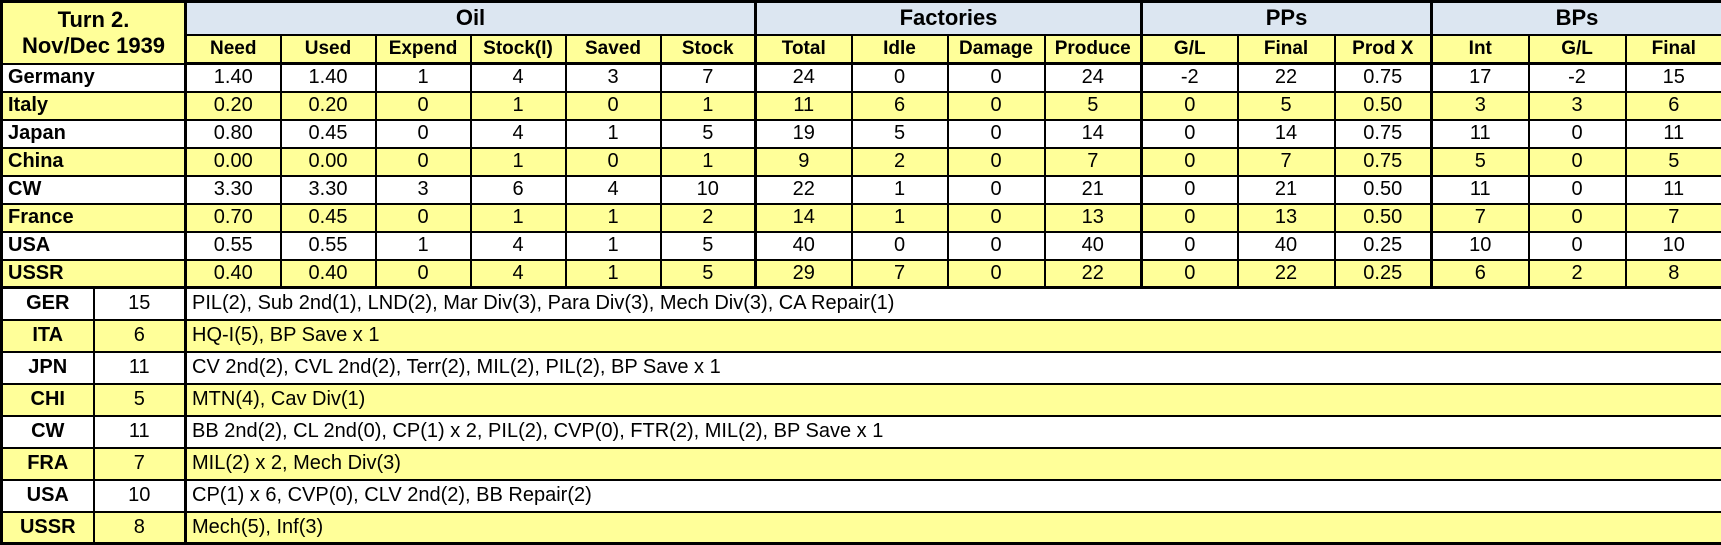 The height and width of the screenshot is (545, 1721). Describe the element at coordinates (47, 367) in the screenshot. I see `production-country: JPN` at that location.